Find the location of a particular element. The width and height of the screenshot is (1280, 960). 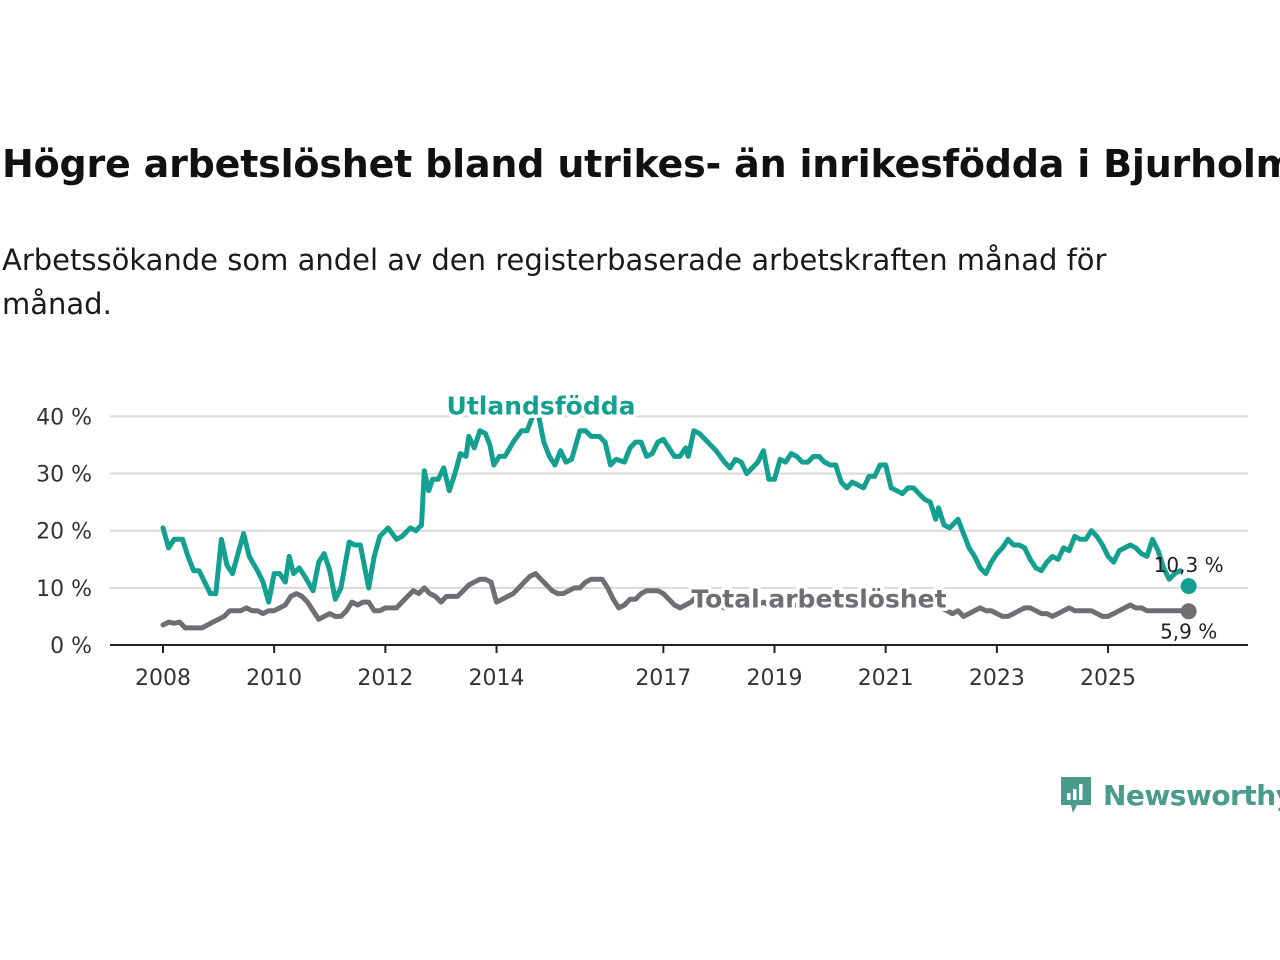

y-tick-label: 10 % is located at coordinates (64, 589).